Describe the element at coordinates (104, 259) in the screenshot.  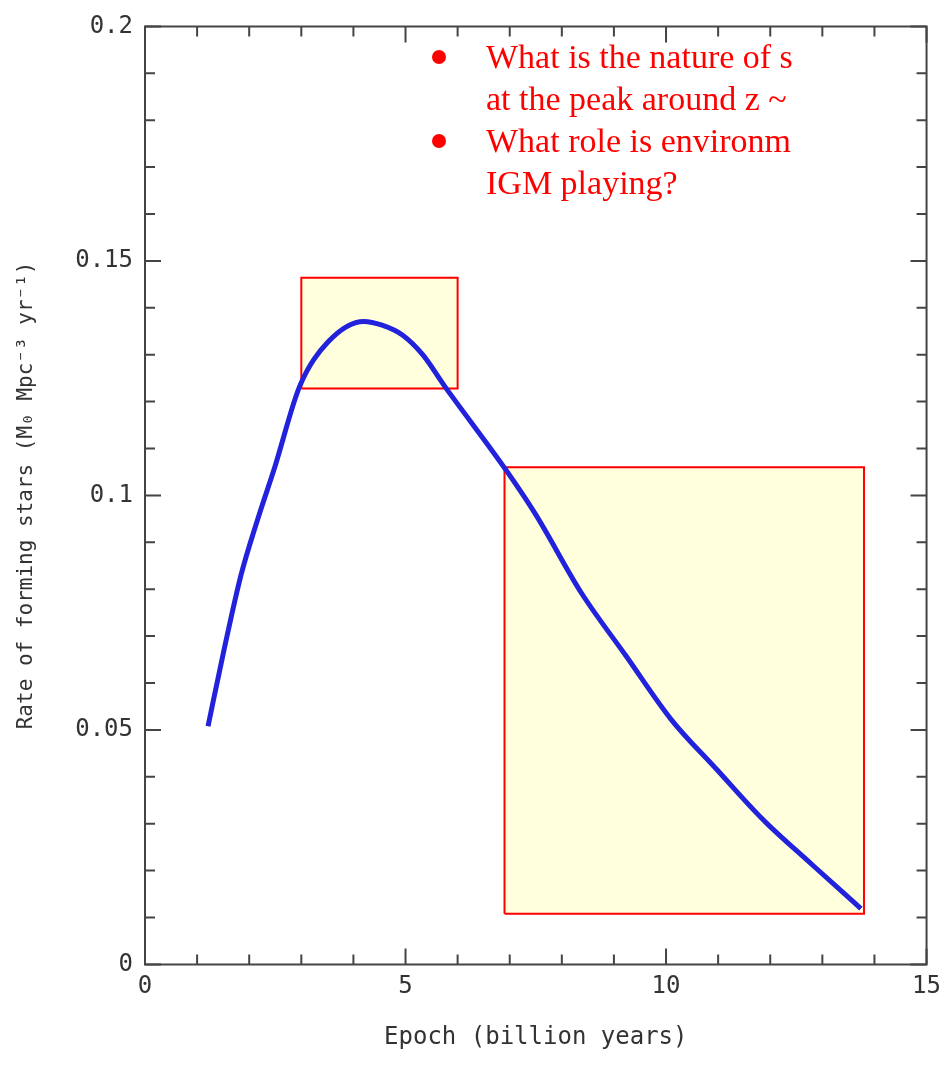
I see `y-tick-label: 0.15` at that location.